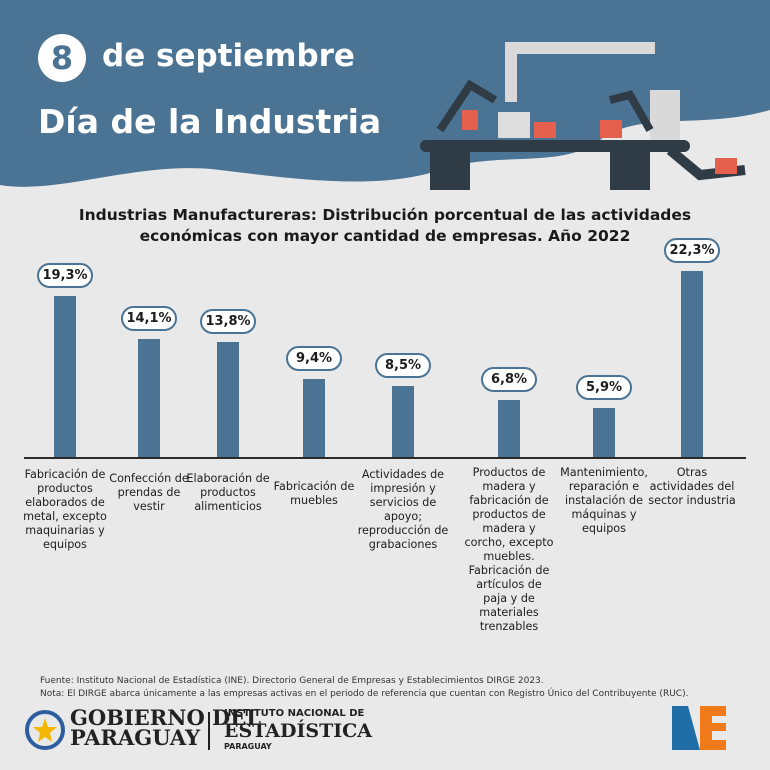  Describe the element at coordinates (699, 728) in the screenshot. I see `logo-ine` at that location.